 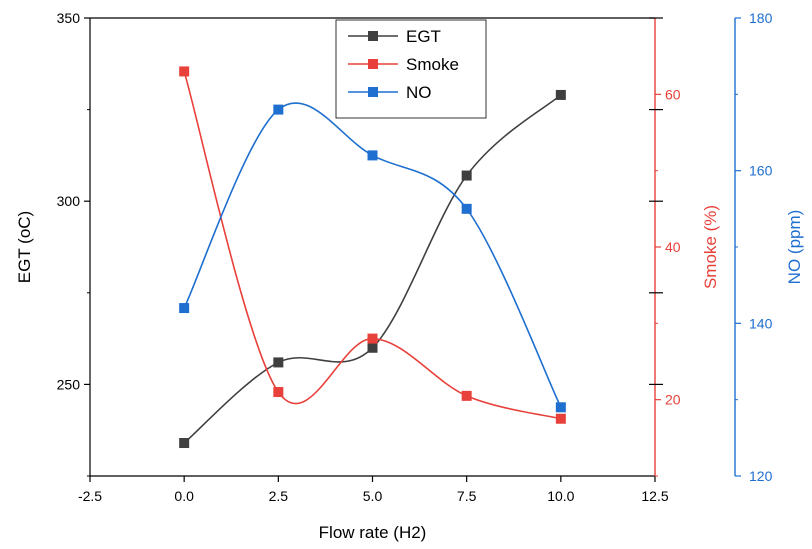 I want to click on x-tick-label: -2.5, so click(x=90, y=496).